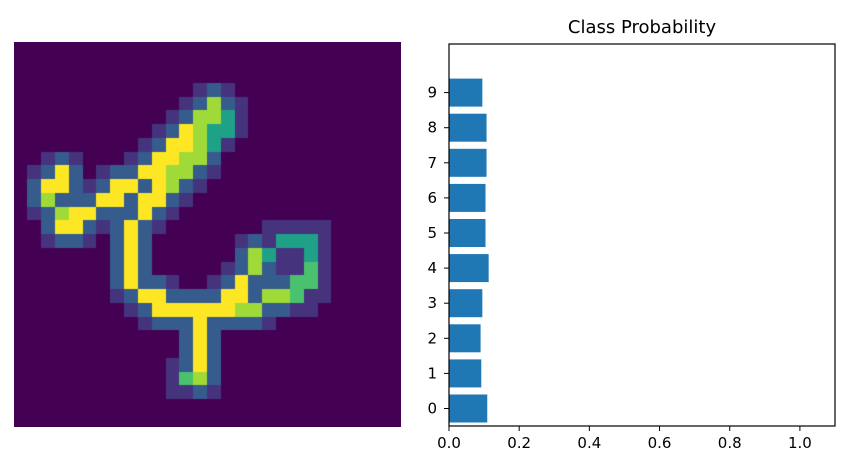 The width and height of the screenshot is (849, 471). Describe the element at coordinates (589, 443) in the screenshot. I see `x-tick-label: 0.4` at that location.